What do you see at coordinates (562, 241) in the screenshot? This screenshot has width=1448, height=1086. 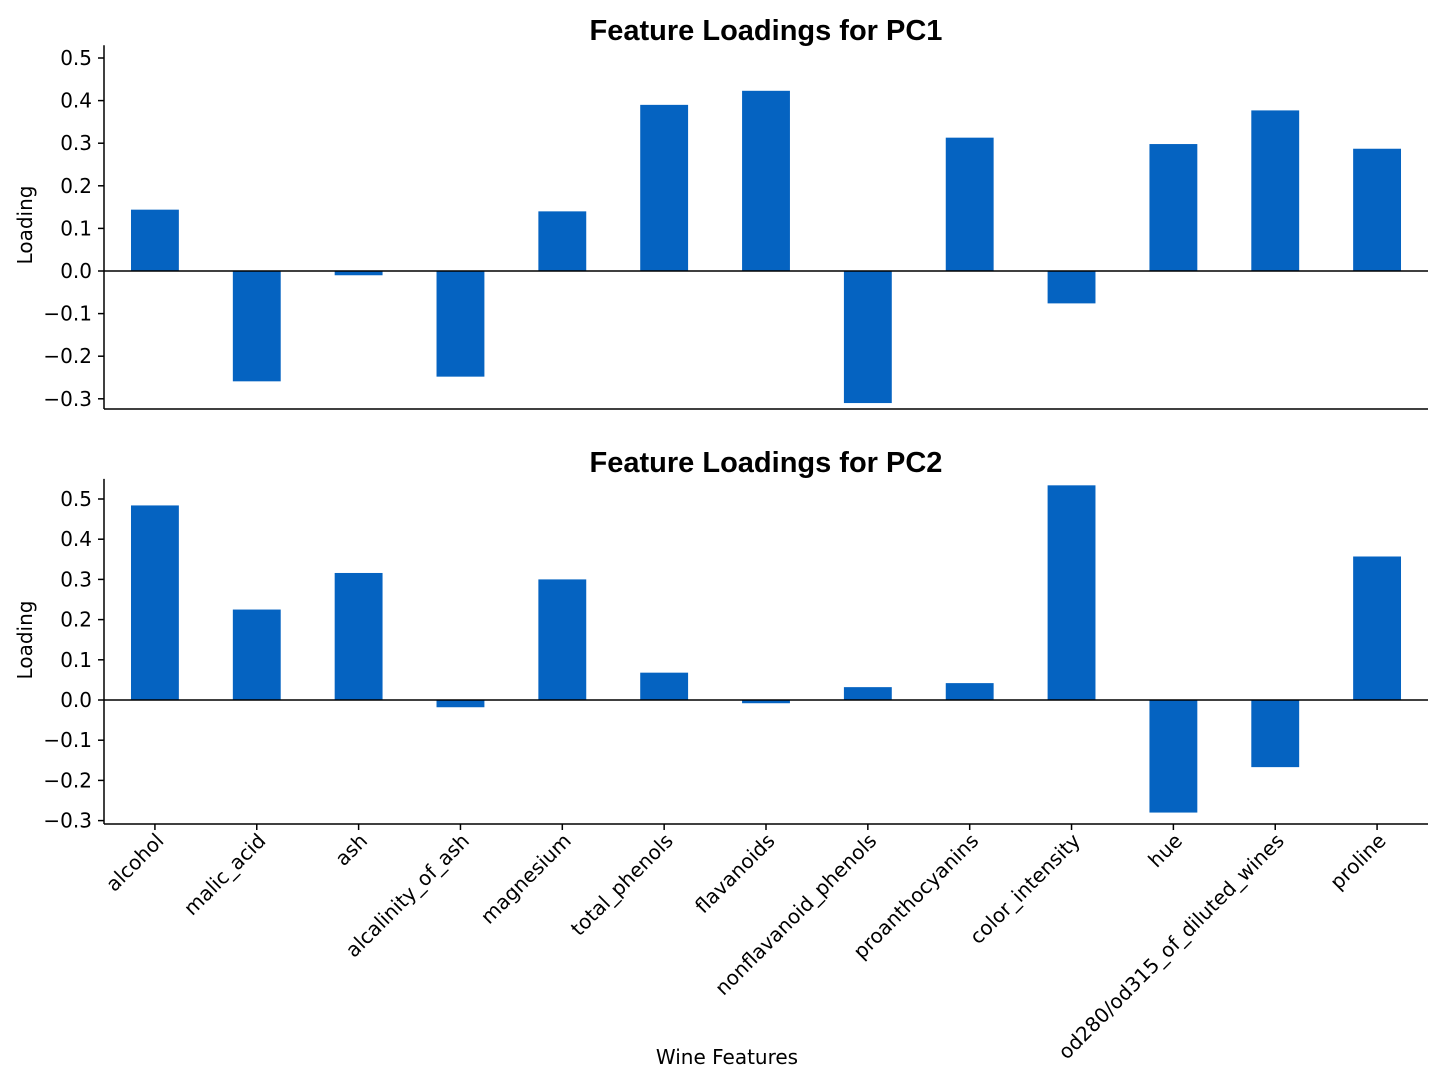 I see `pc1-bar-magnesium` at bounding box center [562, 241].